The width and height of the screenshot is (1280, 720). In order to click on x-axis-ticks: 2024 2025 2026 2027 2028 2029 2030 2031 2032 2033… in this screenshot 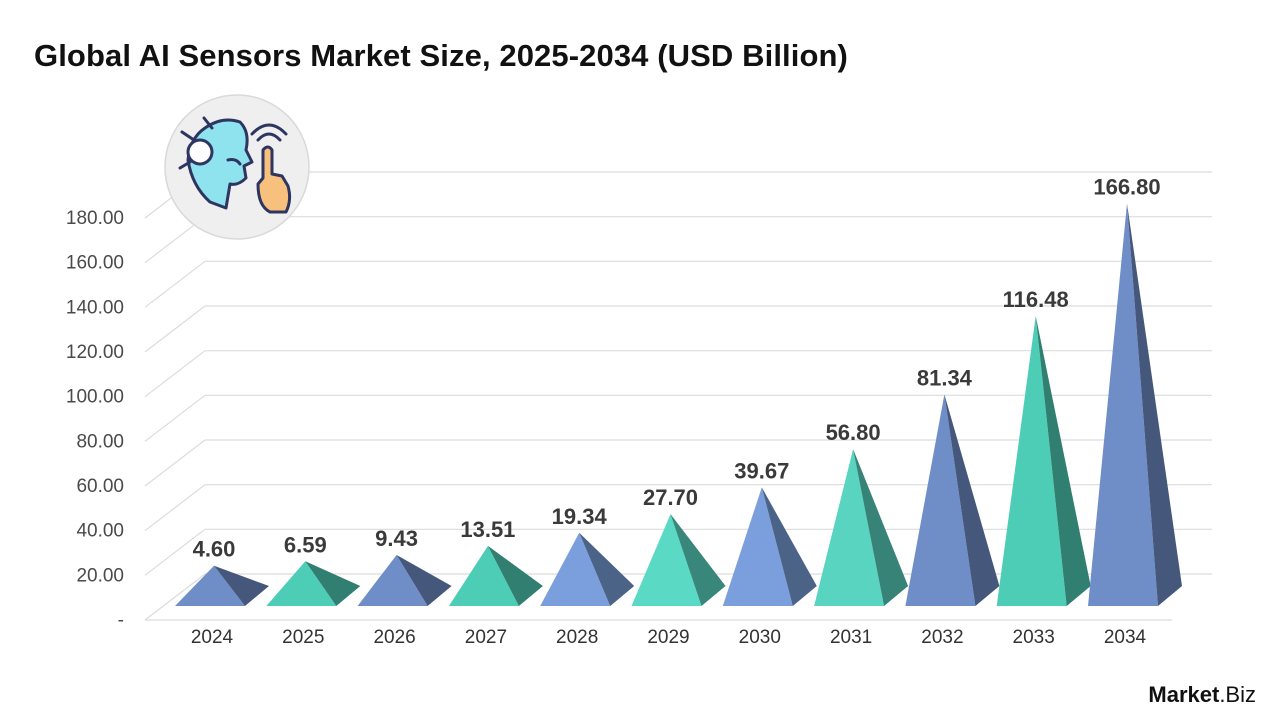, I will do `click(669, 637)`.